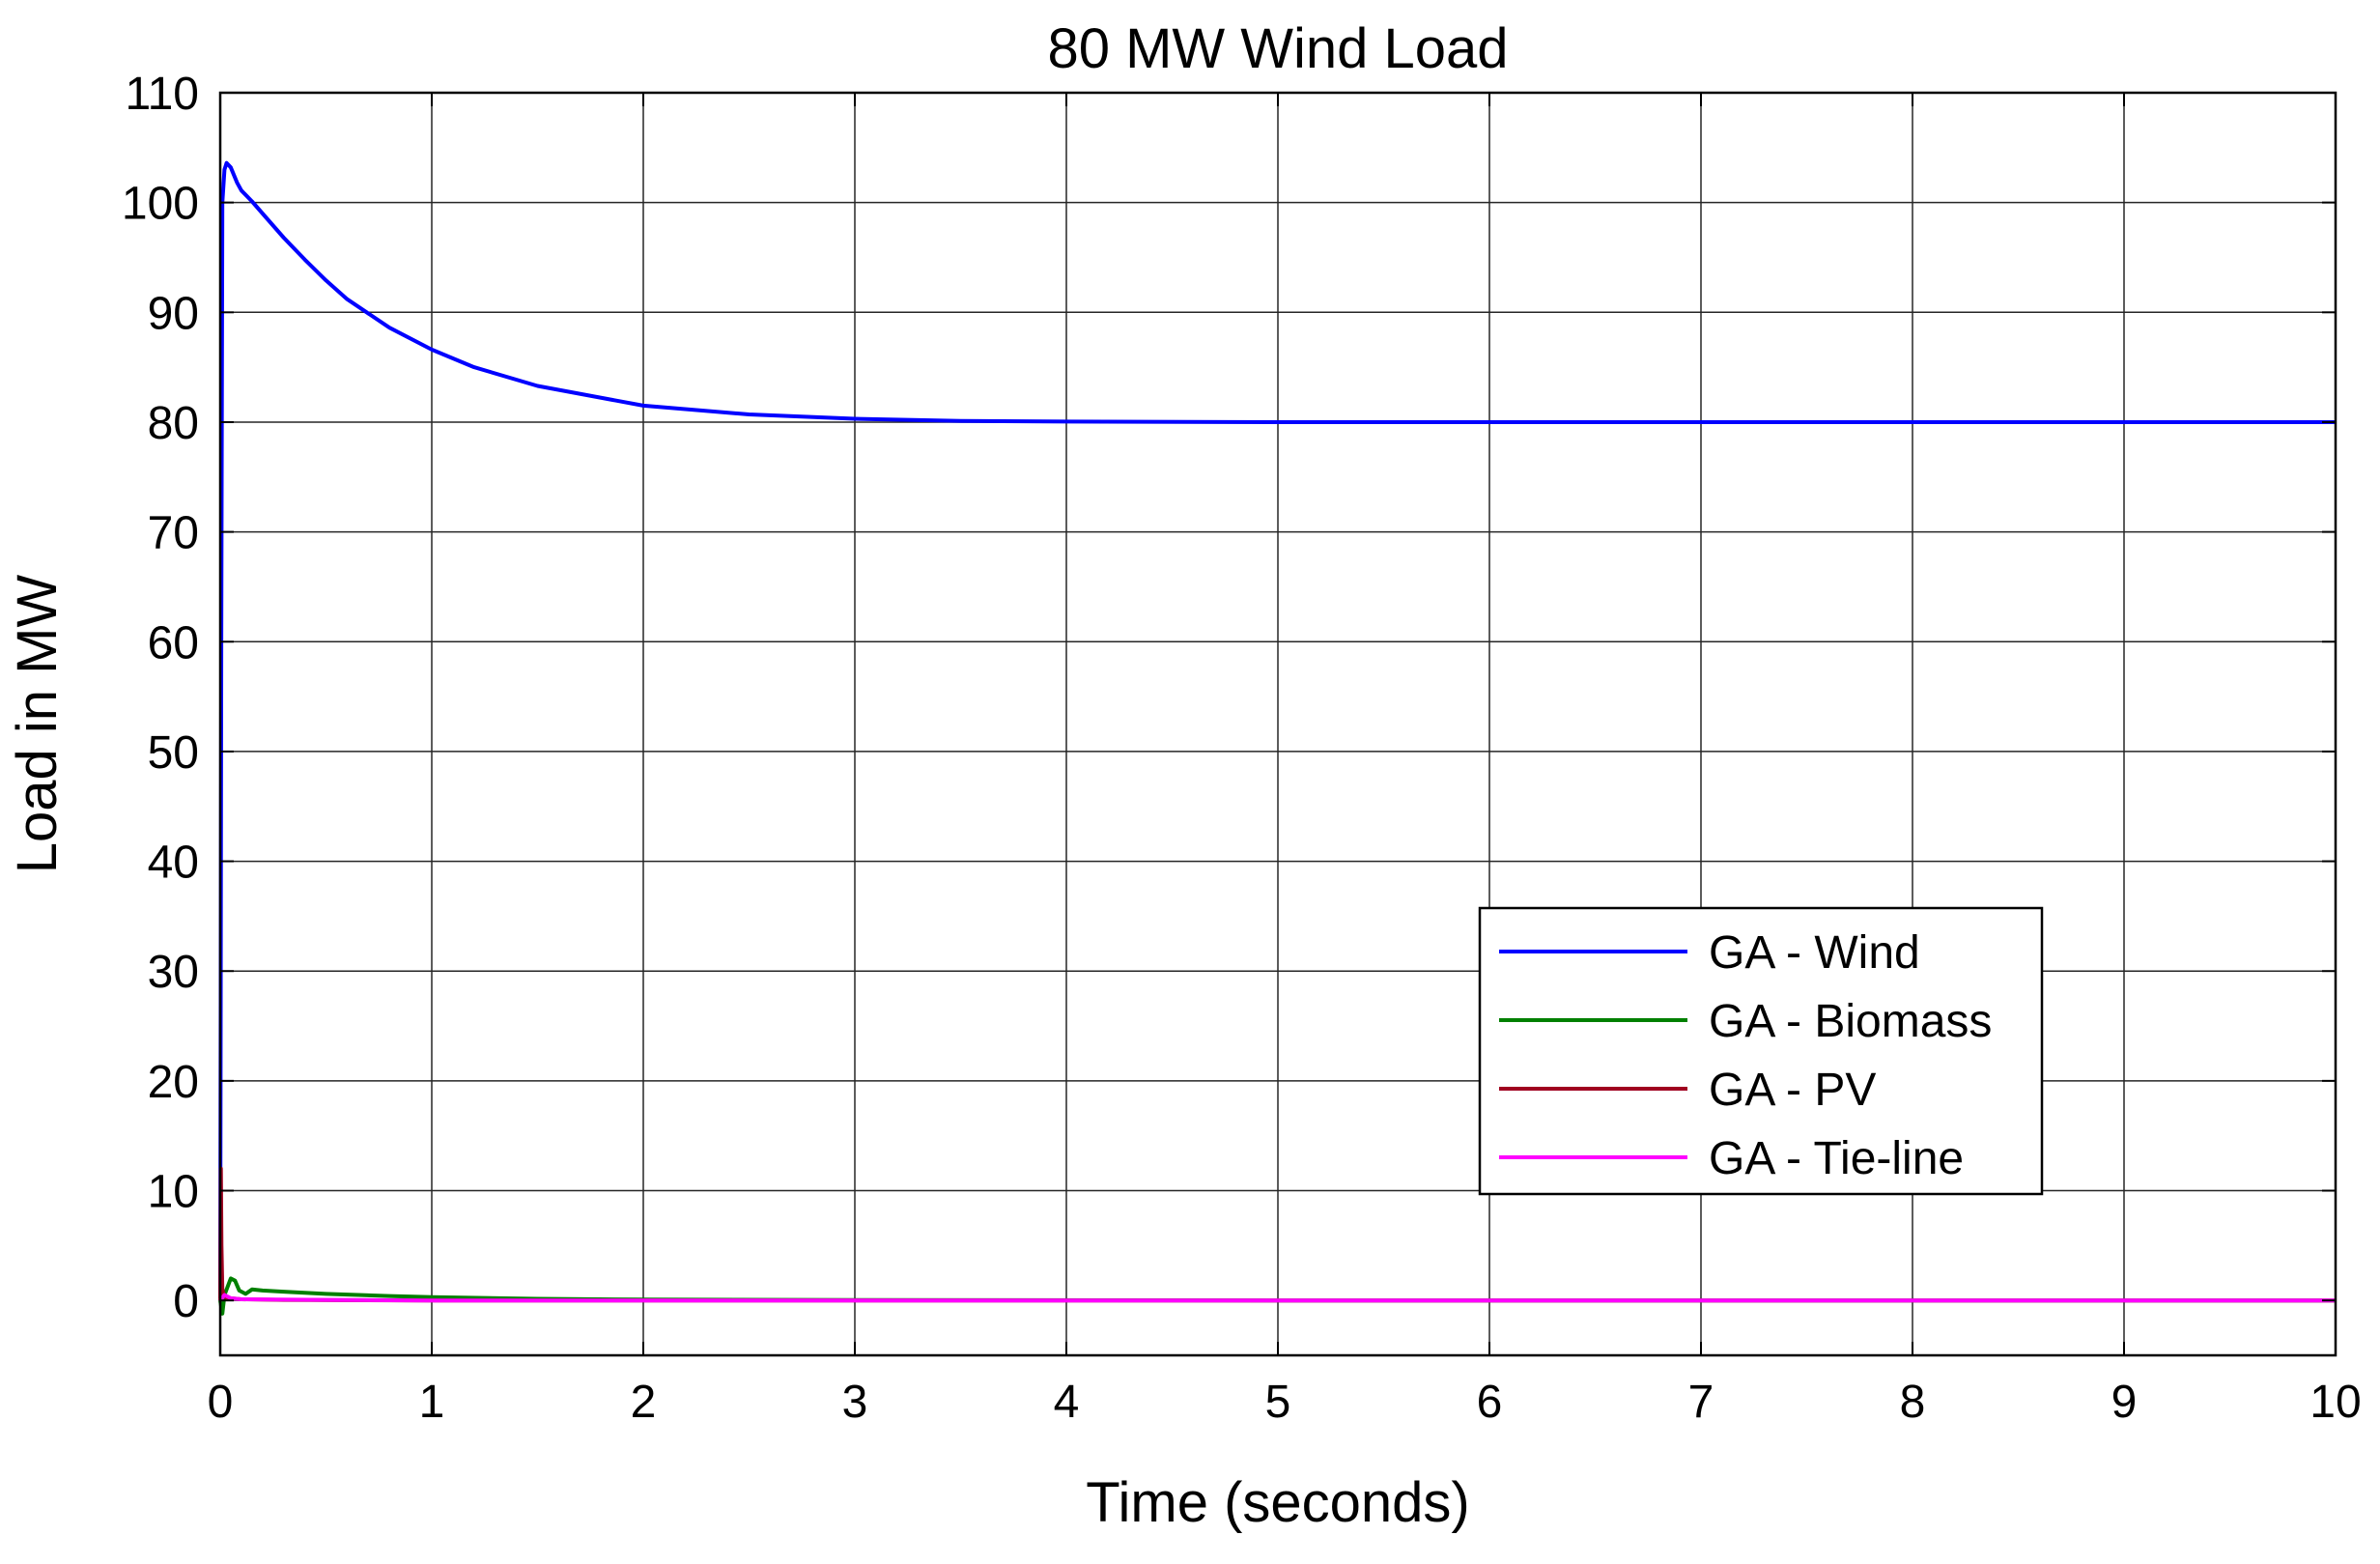 The image size is (2380, 1564). Describe the element at coordinates (1278, 1403) in the screenshot. I see `x-tick-label: 5` at that location.